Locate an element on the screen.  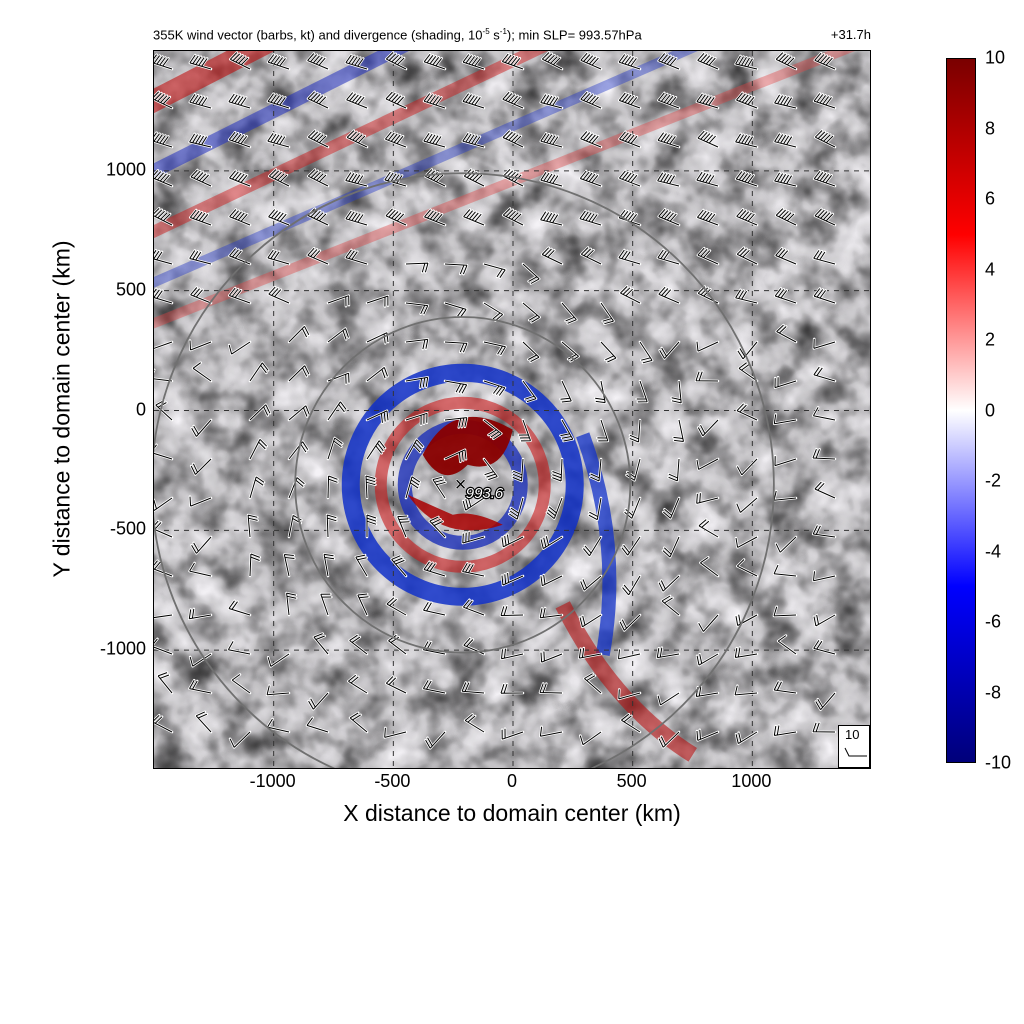
y-tick-label: 500 is located at coordinates (130, 289).